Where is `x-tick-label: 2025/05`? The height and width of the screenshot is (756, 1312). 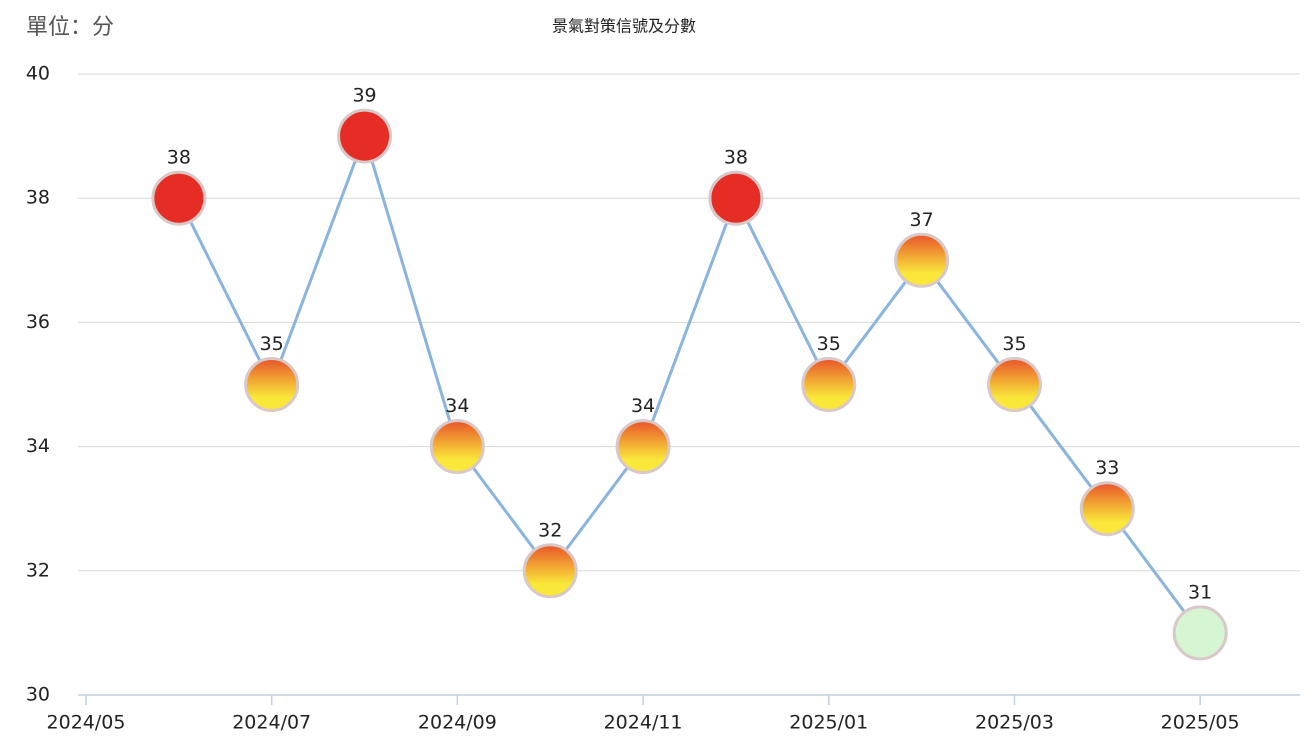 x-tick-label: 2025/05 is located at coordinates (1200, 723).